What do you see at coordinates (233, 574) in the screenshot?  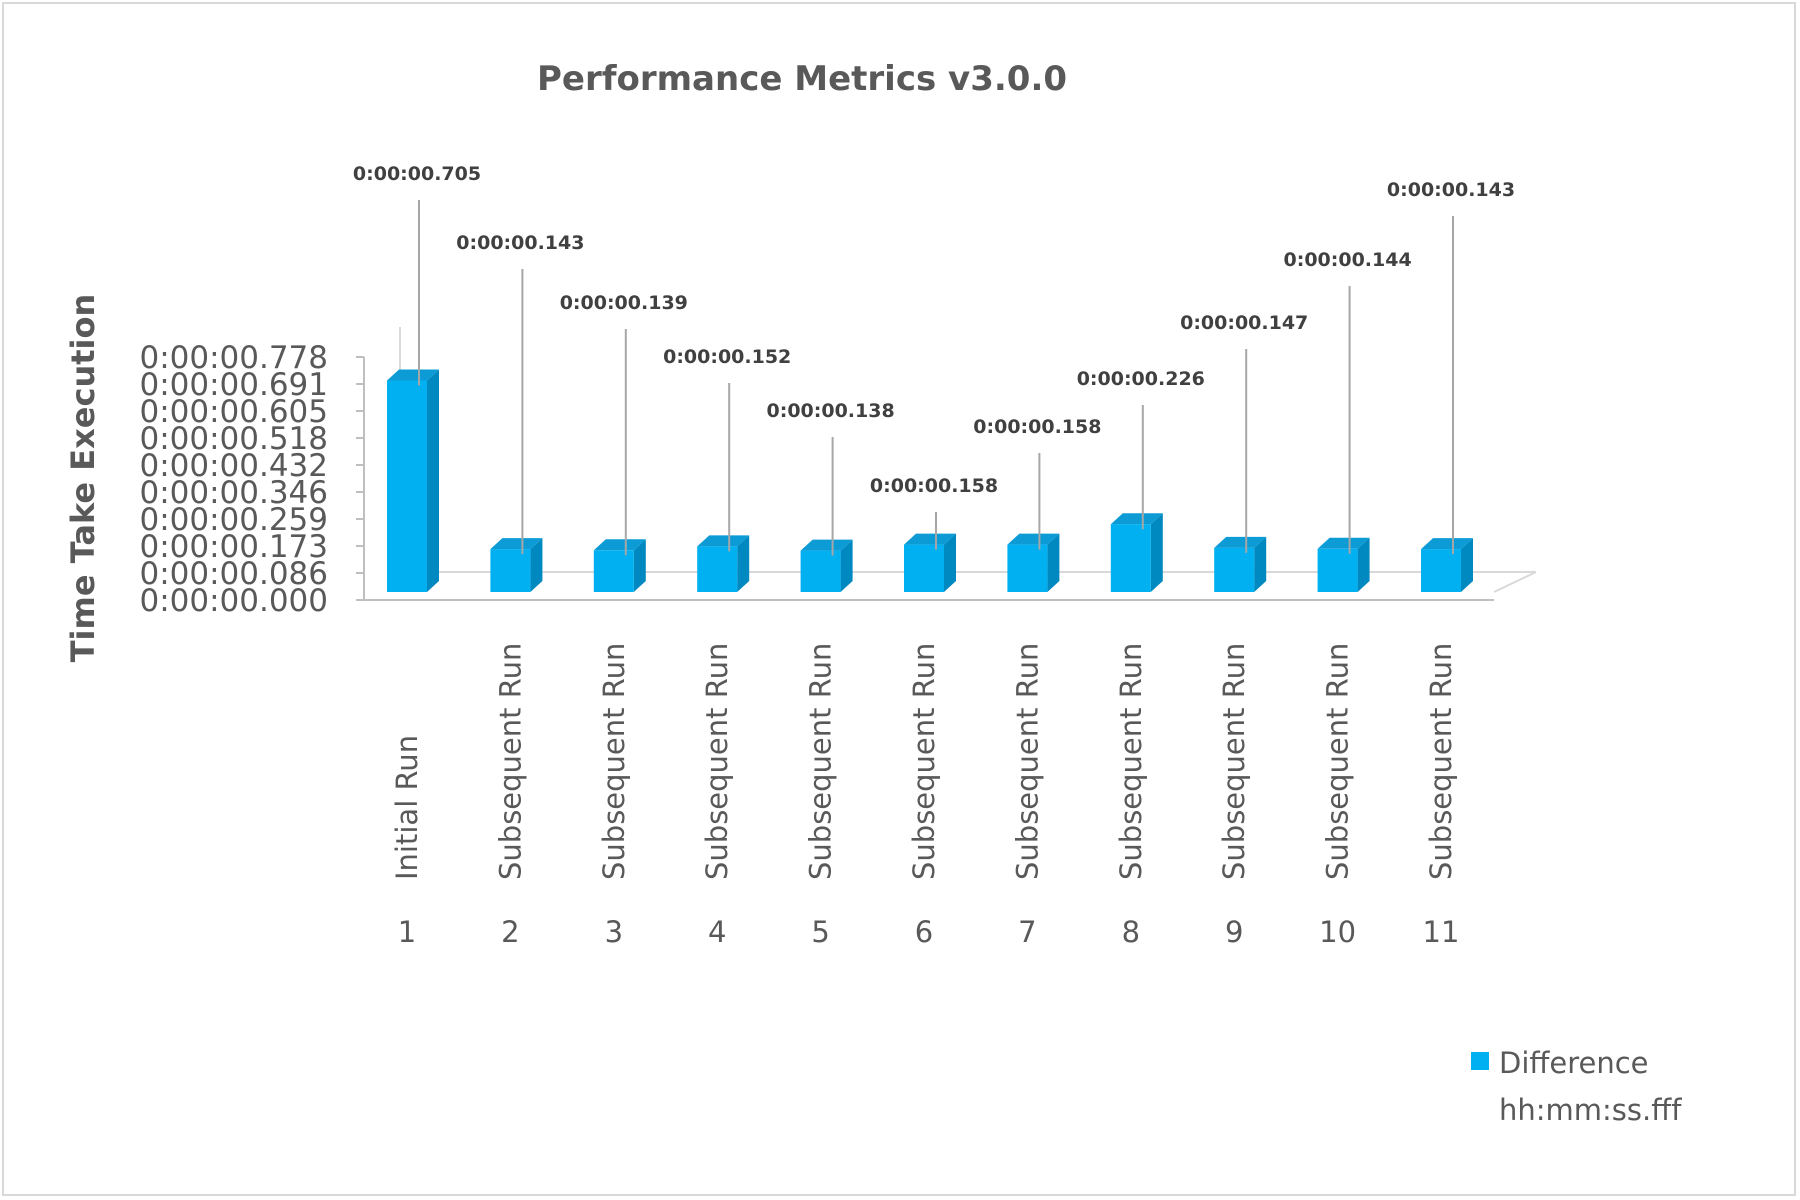 I see `y-tick-label: 0:00:00.086` at bounding box center [233, 574].